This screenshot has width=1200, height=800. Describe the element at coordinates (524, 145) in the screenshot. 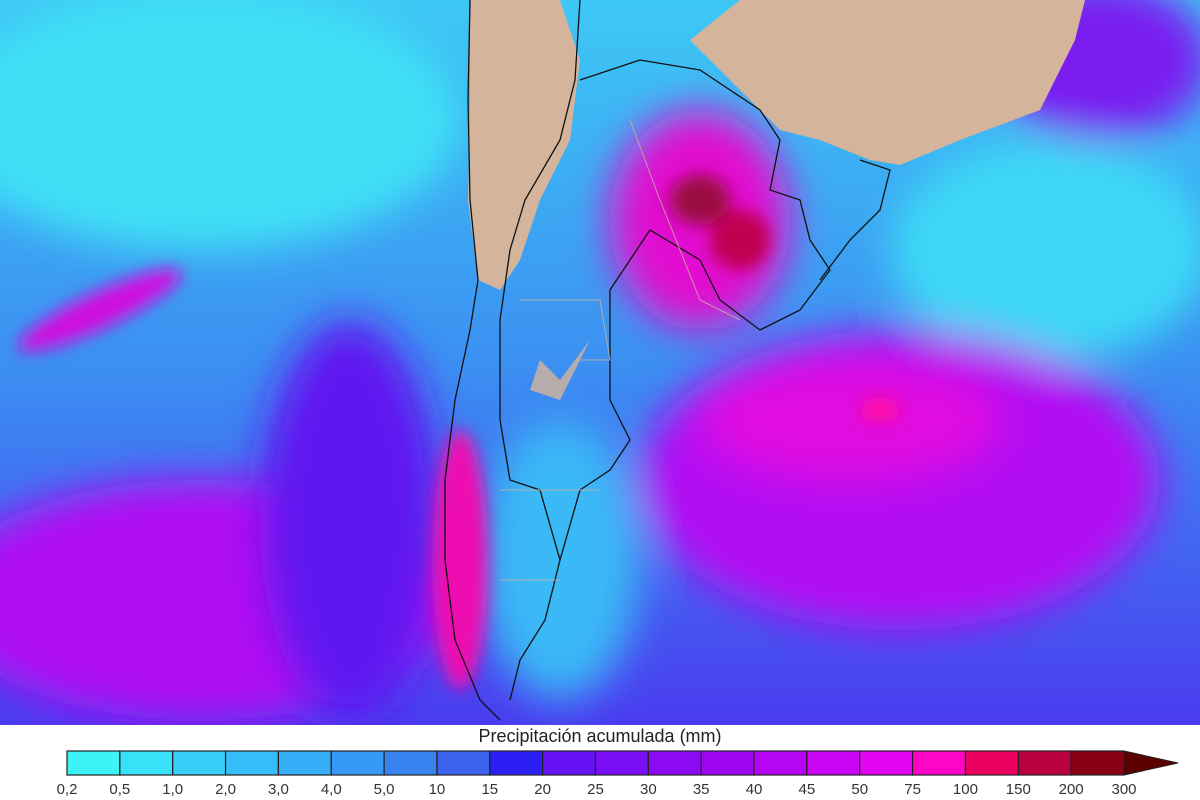

I see `land-andes` at that location.